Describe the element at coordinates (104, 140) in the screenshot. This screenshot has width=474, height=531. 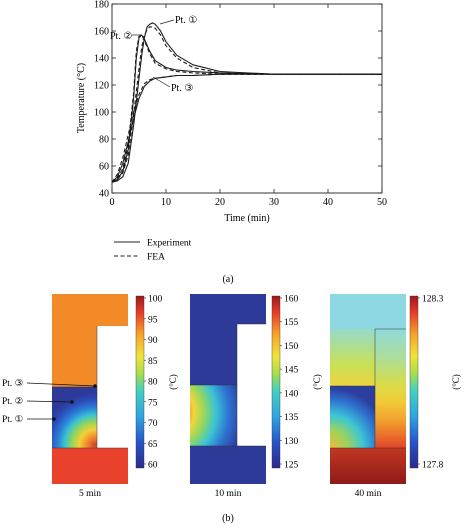
I see `y-tick-label: 80` at that location.